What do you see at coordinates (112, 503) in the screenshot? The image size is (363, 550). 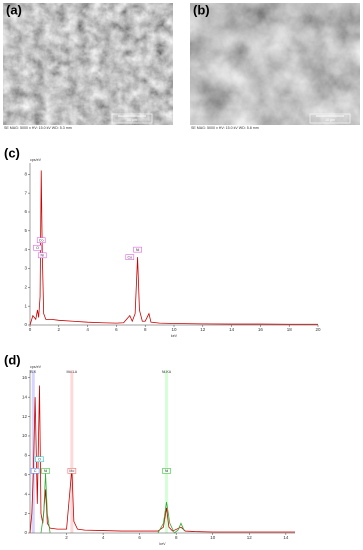 I see `spectrum-line` at bounding box center [112, 503].